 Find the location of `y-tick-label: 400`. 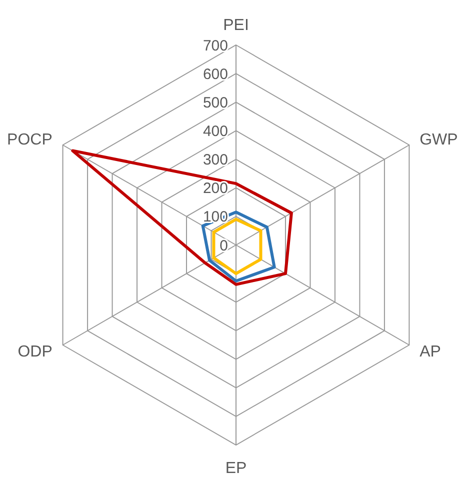

y-tick-label: 400 is located at coordinates (215, 131).